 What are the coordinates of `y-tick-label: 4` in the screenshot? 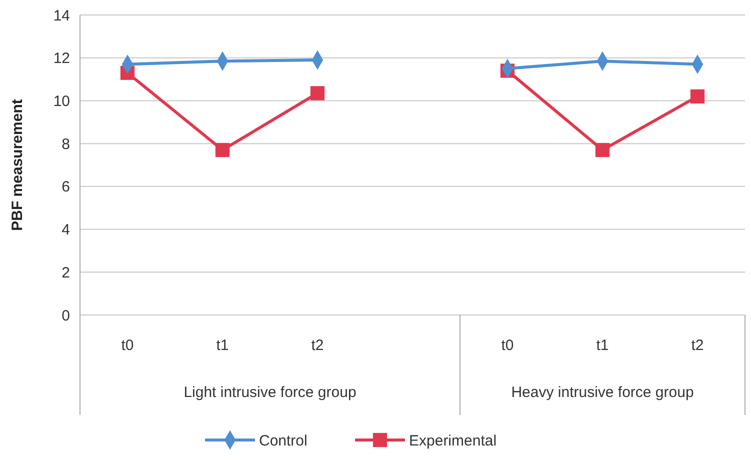 It's located at (66, 230).